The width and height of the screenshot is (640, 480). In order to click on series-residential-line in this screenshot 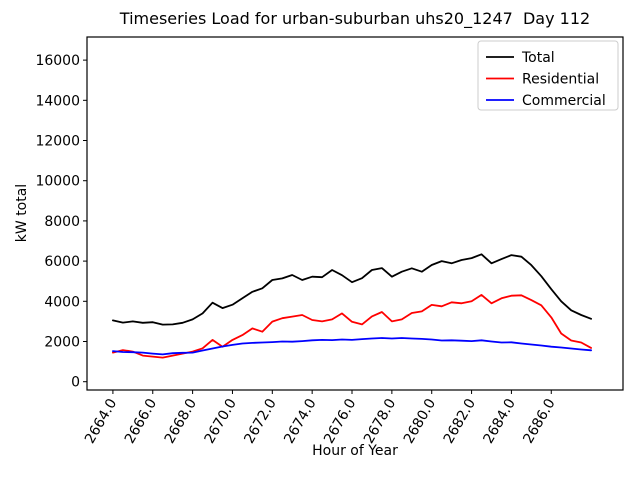, I will do `click(352, 326)`.